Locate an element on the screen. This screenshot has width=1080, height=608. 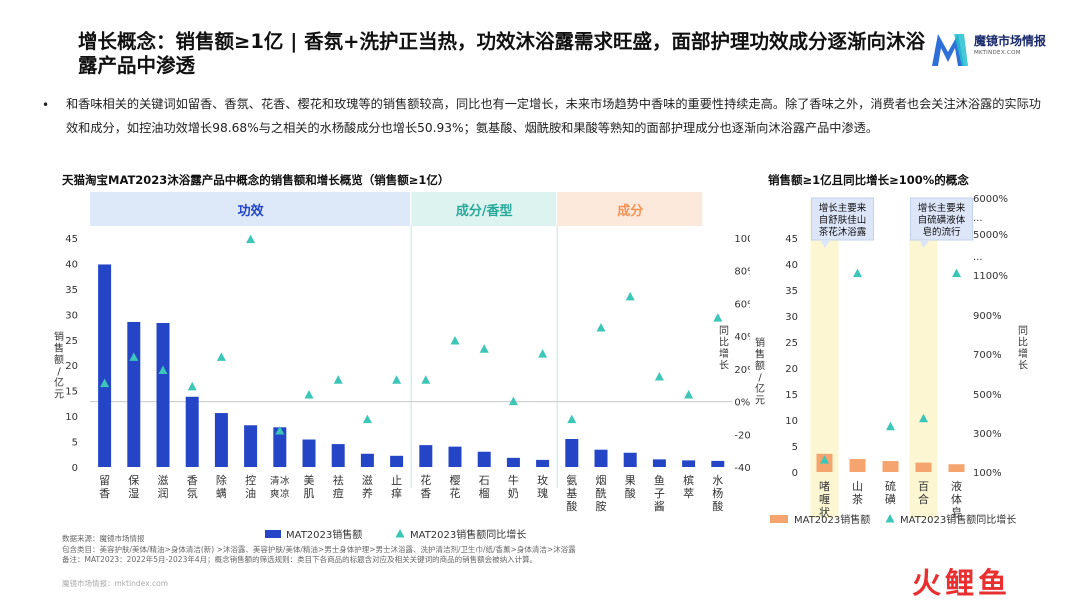
left-axis-tick: 40 is located at coordinates (791, 265).